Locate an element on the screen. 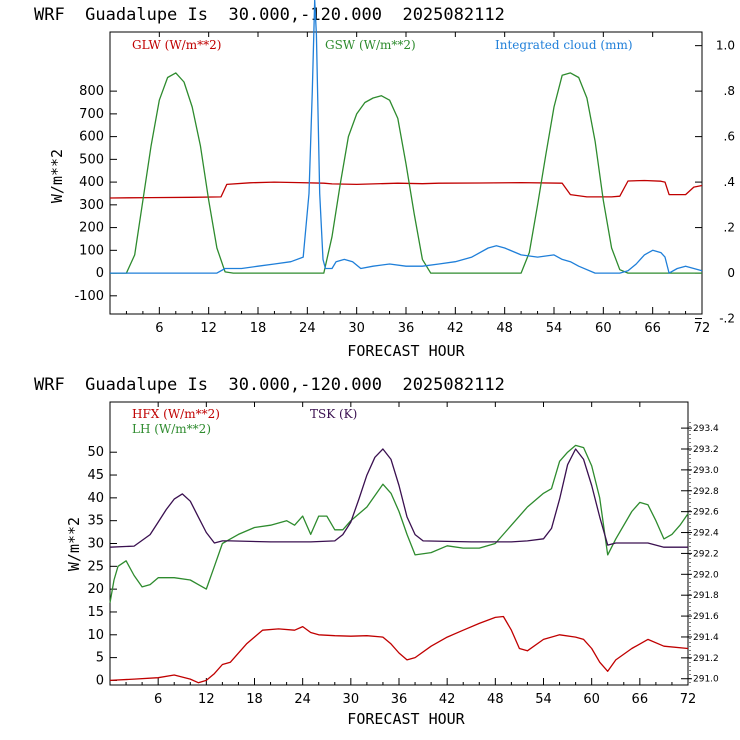 The width and height of the screenshot is (740, 740). bottom-ytick-label: 15 is located at coordinates (95, 612).